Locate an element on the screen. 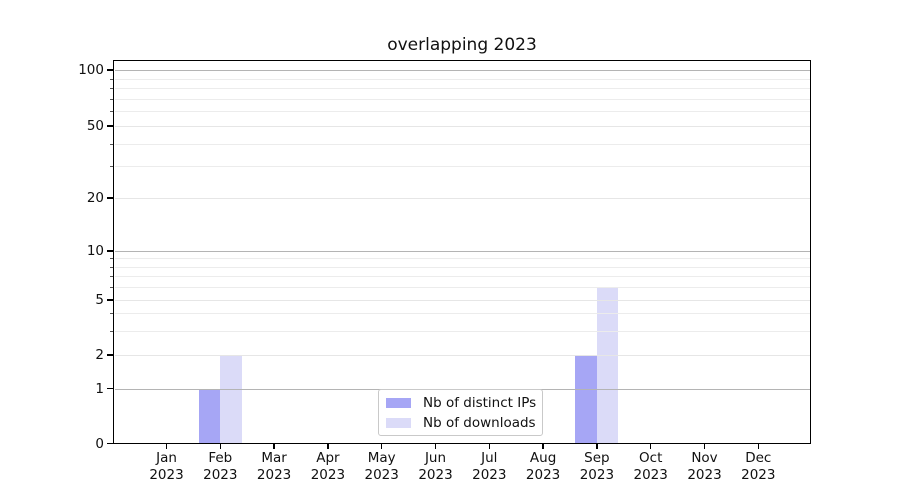 This screenshot has height=500, width=900. x-tick-month: Feb is located at coordinates (220, 458).